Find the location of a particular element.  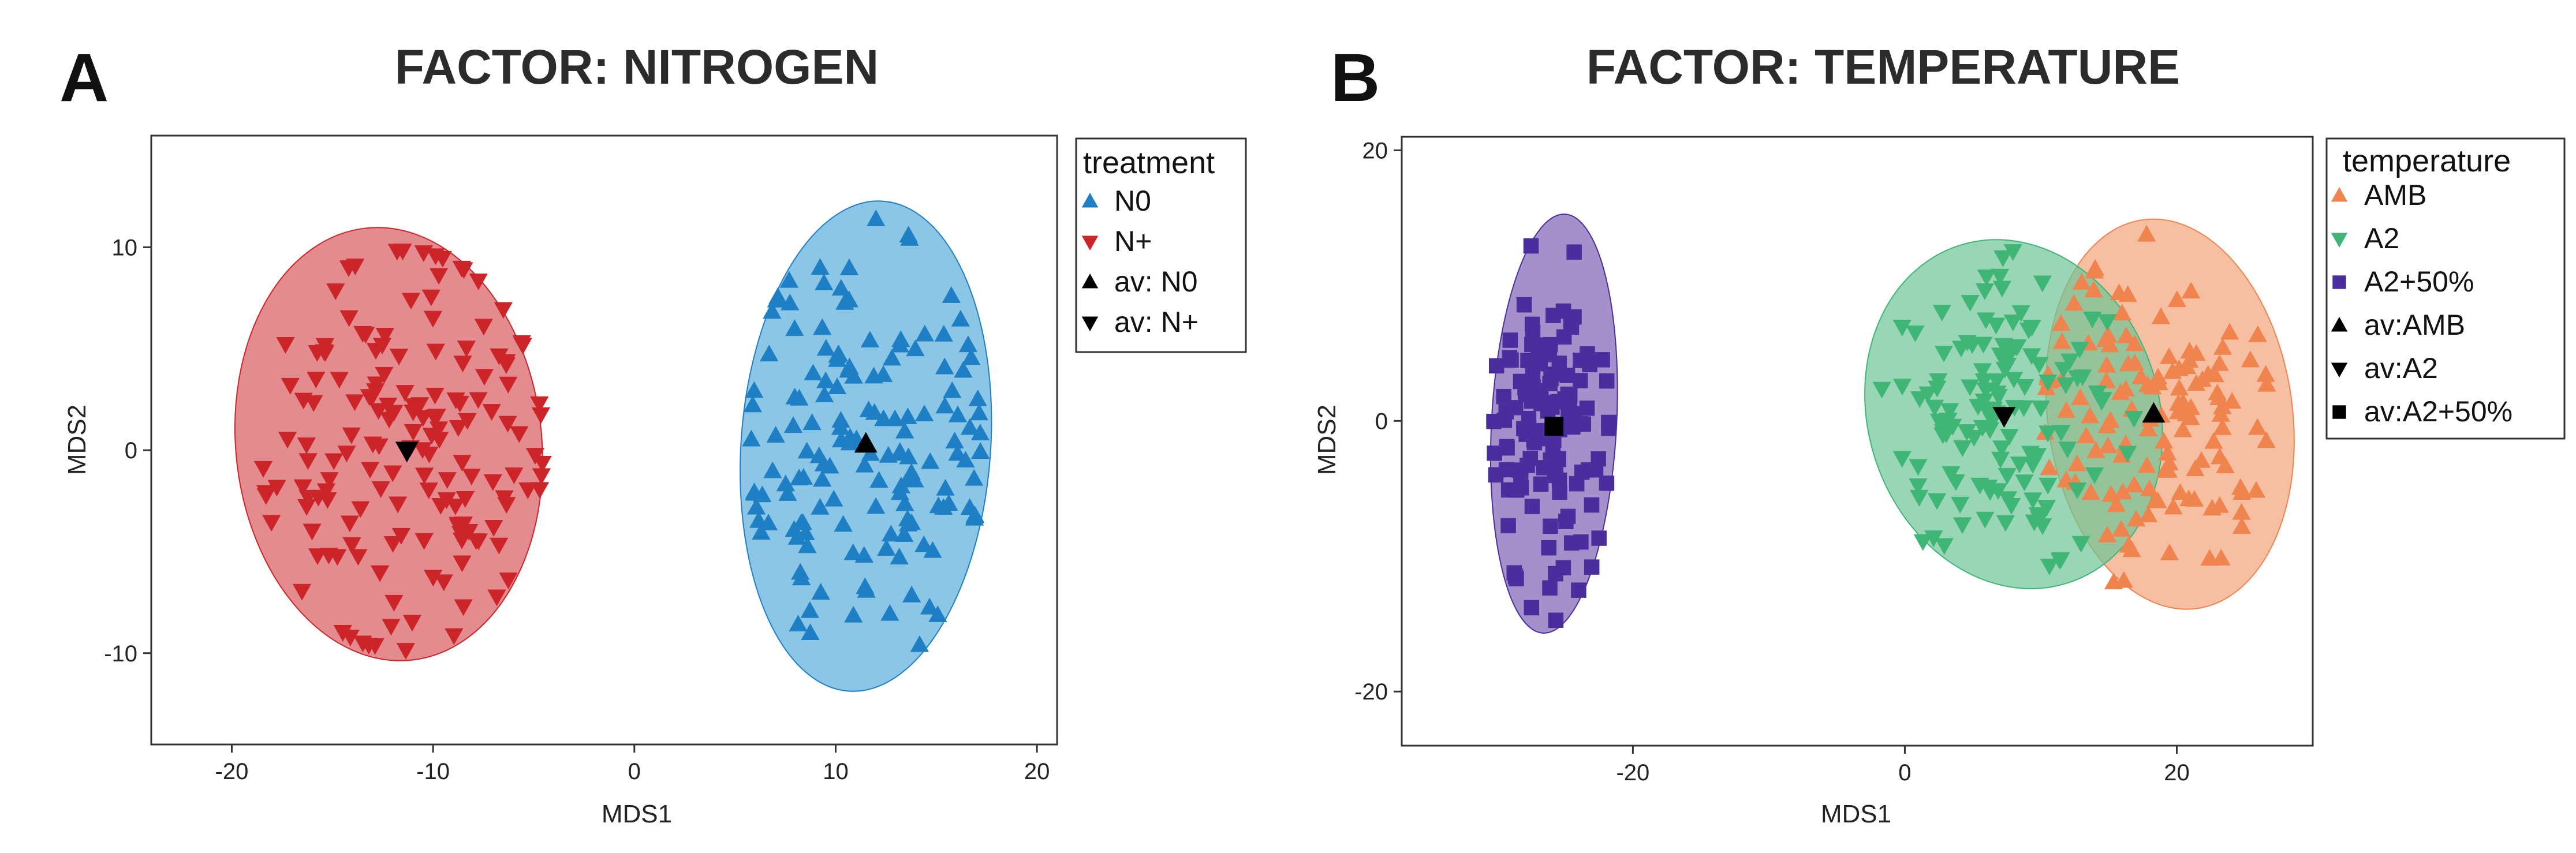

panel-a-average-av-n0 is located at coordinates (866, 442).